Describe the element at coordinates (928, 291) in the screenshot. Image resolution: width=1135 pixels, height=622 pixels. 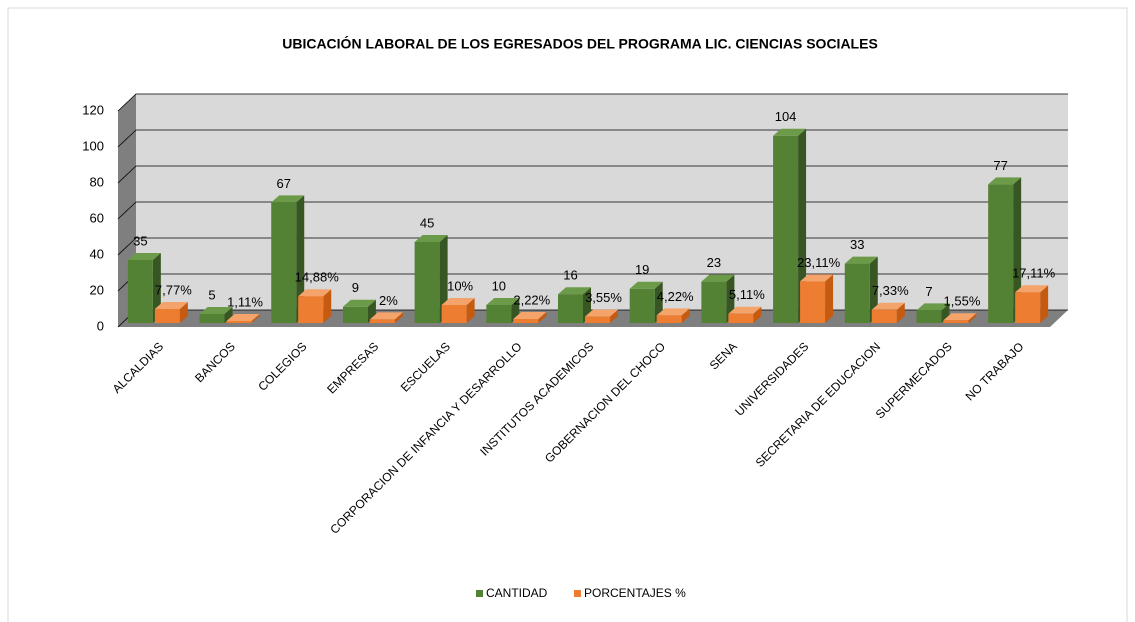
I see `data-label: 7` at that location.